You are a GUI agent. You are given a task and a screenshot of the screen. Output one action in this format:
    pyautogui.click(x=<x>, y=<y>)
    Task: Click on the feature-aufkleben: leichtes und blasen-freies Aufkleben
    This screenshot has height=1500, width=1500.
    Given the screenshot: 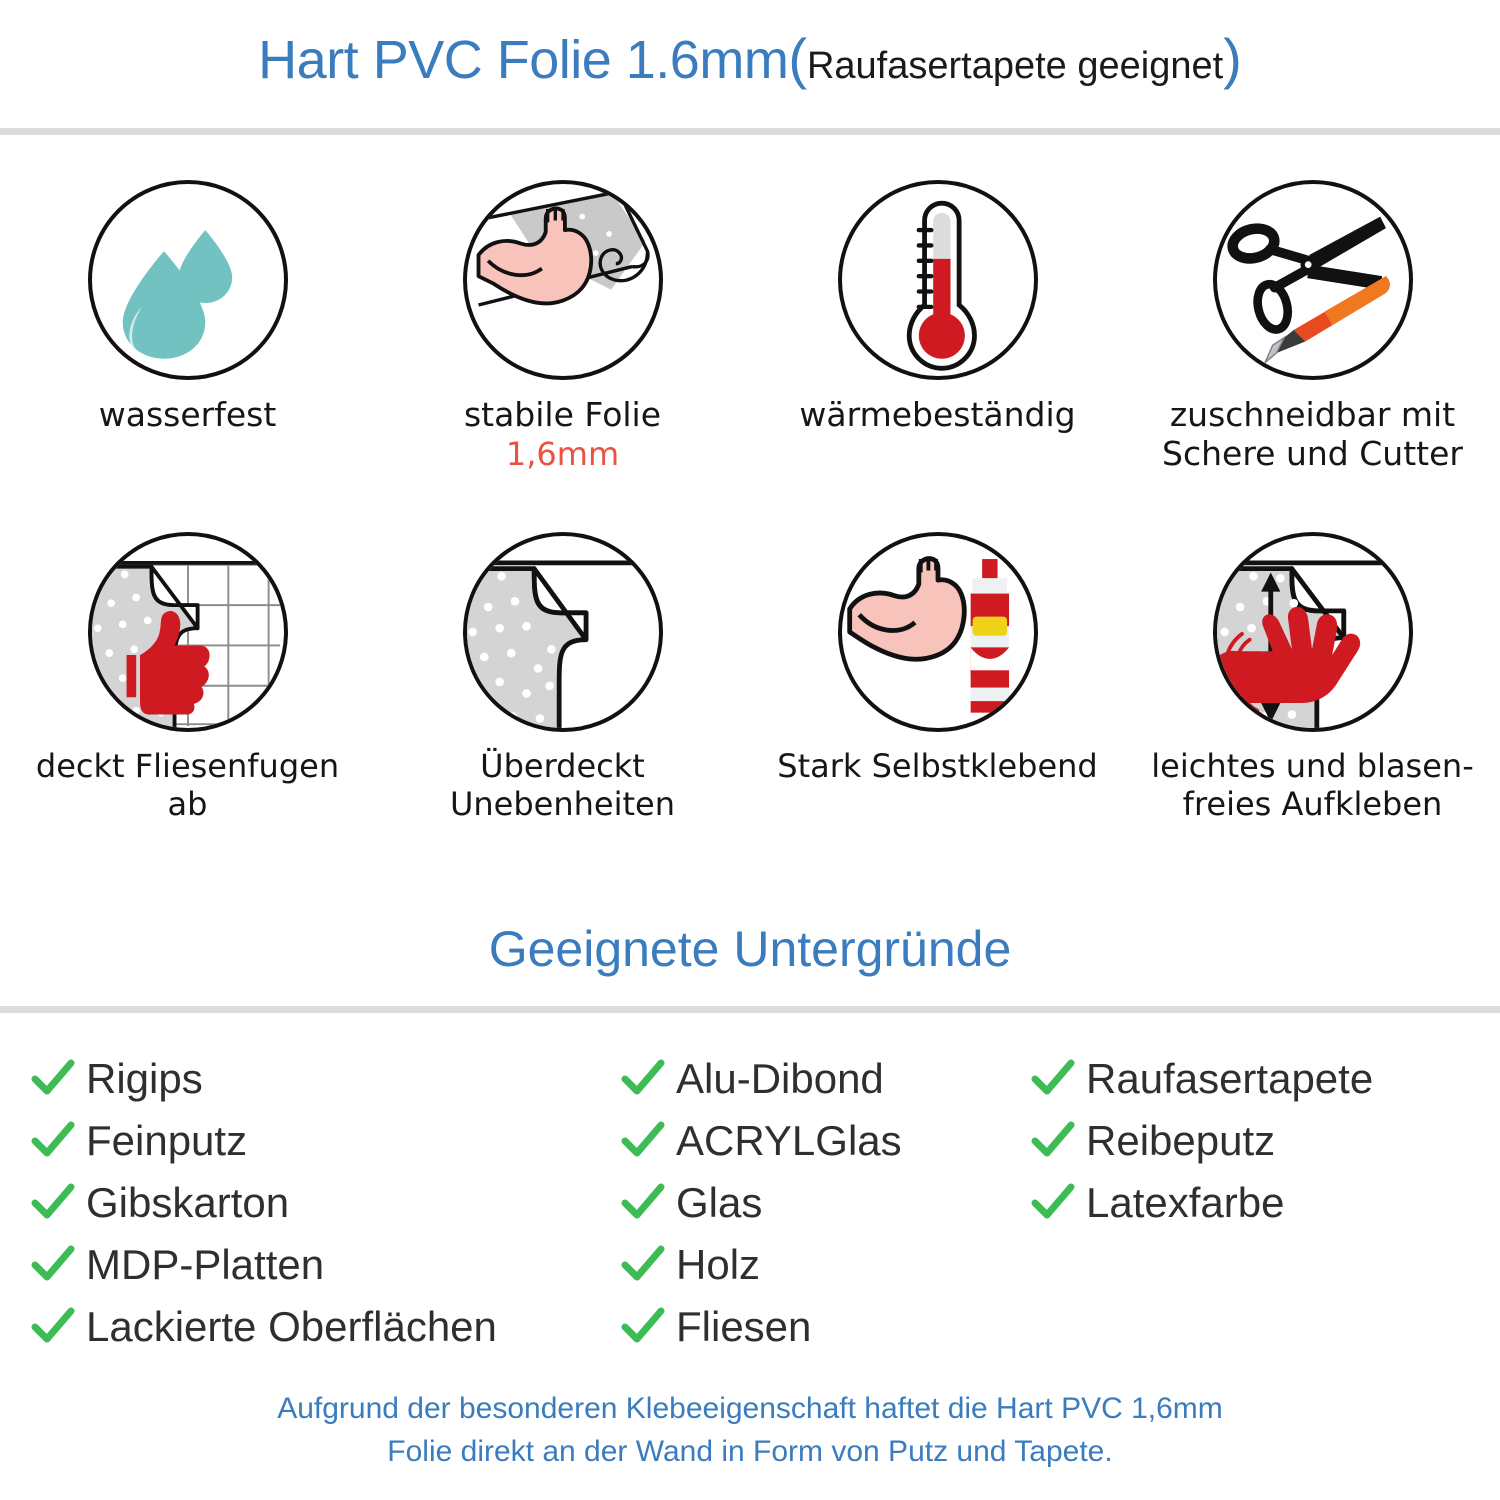 What is the action you would take?
    pyautogui.click(x=1312, y=677)
    